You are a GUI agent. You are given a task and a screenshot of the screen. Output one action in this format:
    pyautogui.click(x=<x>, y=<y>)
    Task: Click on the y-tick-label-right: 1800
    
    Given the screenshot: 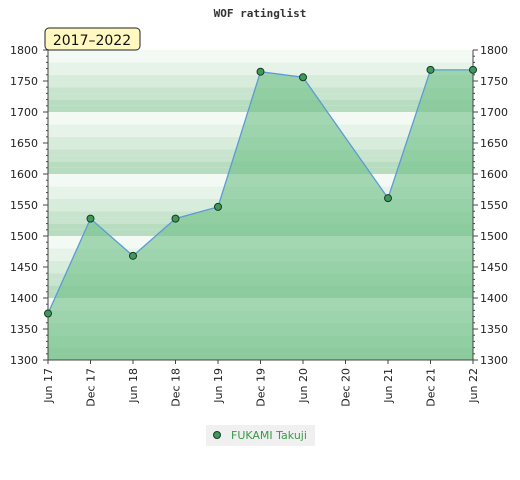 What is the action you would take?
    pyautogui.click(x=494, y=50)
    